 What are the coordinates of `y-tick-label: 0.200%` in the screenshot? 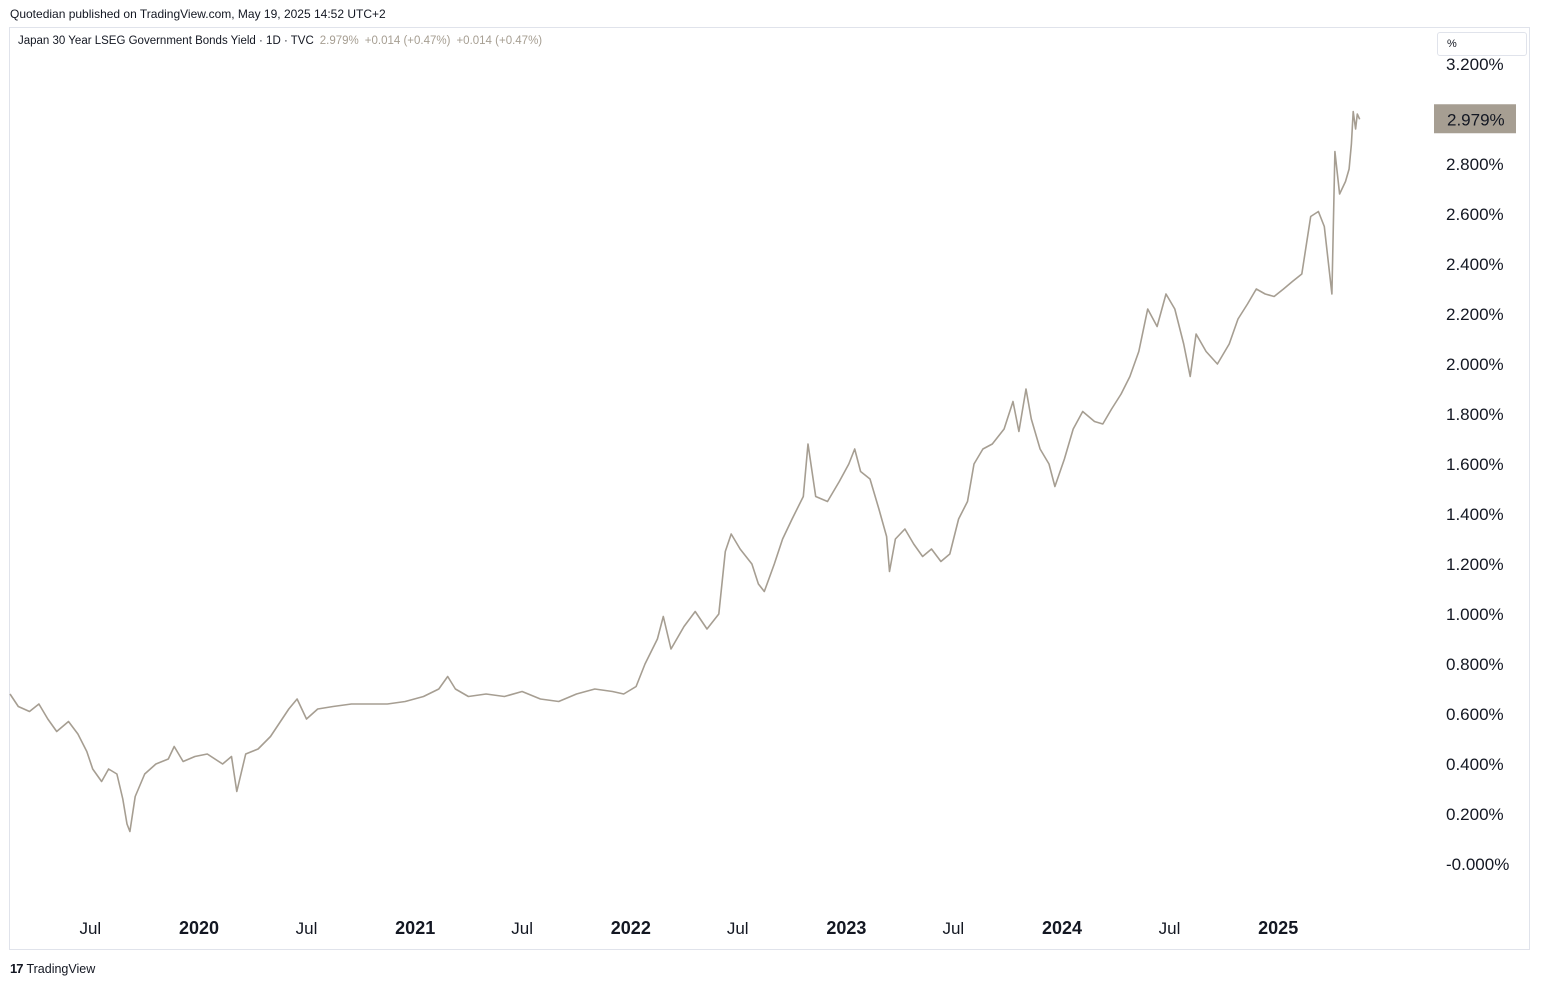 It's located at (1475, 814).